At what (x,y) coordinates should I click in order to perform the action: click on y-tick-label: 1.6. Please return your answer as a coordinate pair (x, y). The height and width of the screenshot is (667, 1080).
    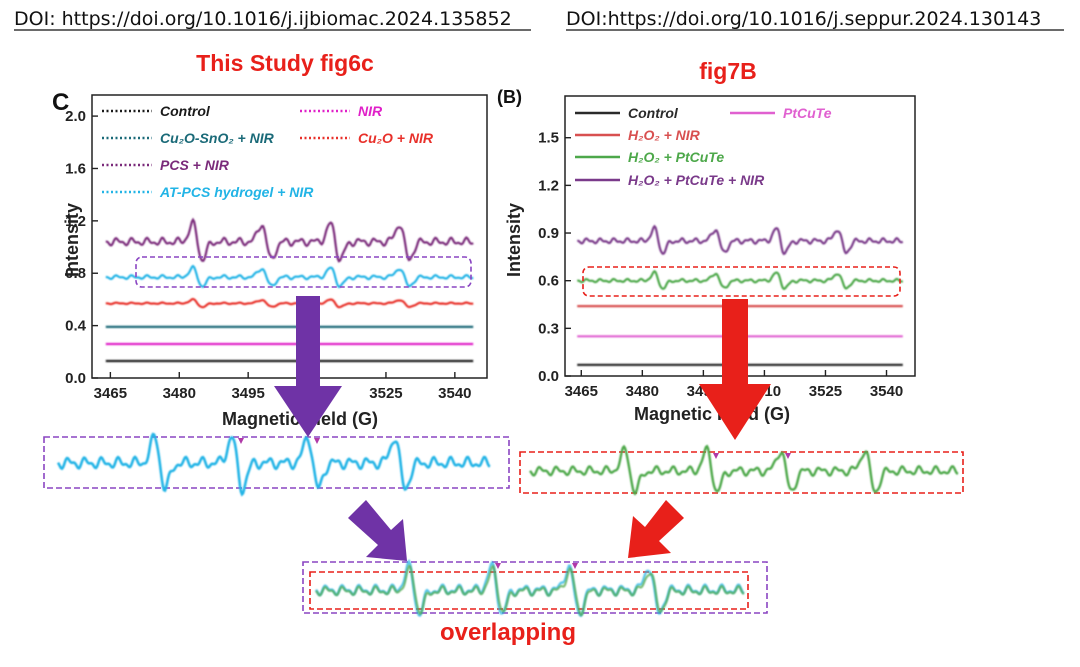
    Looking at the image, I should click on (75, 168).